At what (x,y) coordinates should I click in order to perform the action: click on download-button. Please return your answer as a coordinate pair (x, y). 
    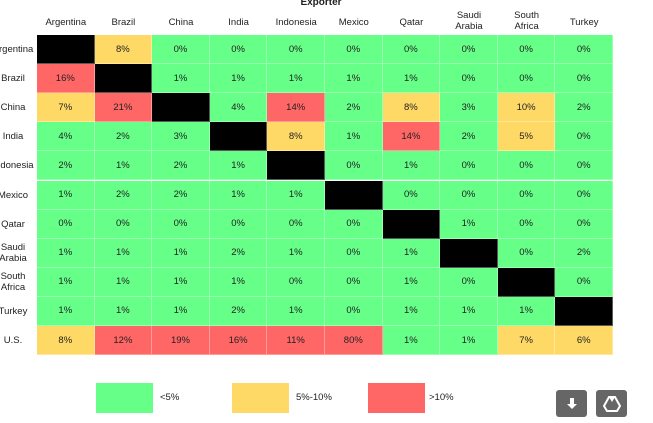
    Looking at the image, I should click on (571, 403).